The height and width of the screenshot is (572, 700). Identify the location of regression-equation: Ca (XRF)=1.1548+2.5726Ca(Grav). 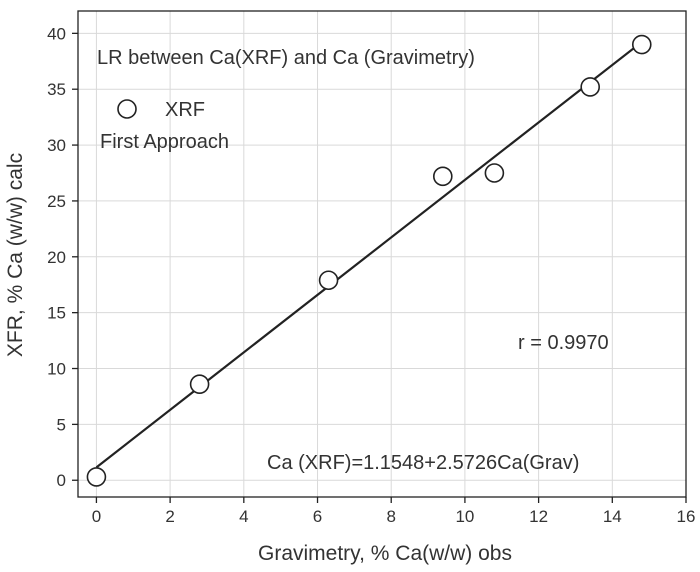
(423, 463).